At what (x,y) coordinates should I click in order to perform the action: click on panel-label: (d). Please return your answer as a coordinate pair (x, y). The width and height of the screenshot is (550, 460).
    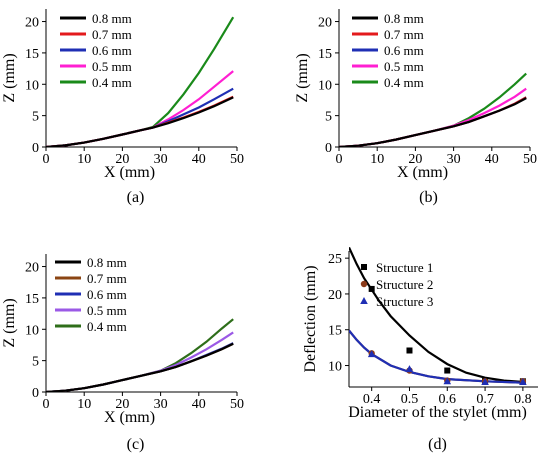
    Looking at the image, I should click on (437, 444).